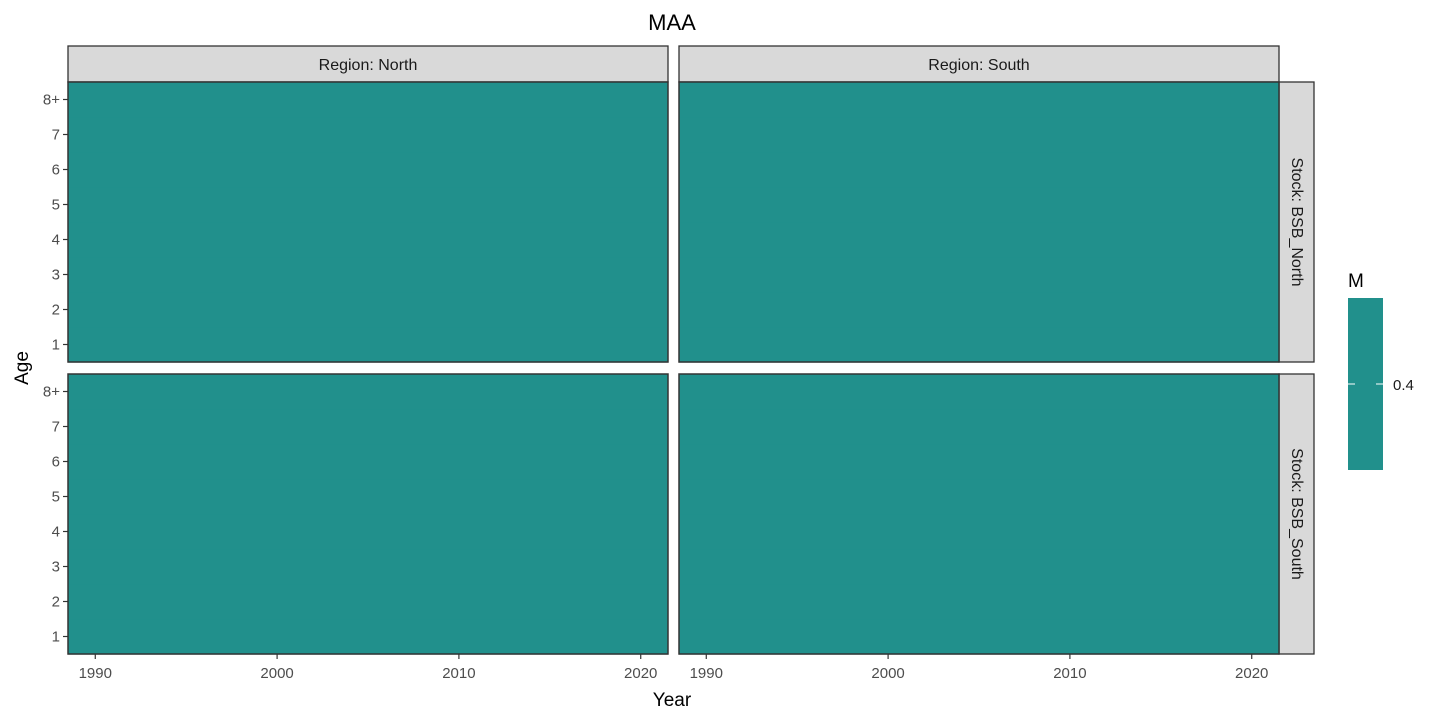  I want to click on y-axis-label: Age, so click(22, 368).